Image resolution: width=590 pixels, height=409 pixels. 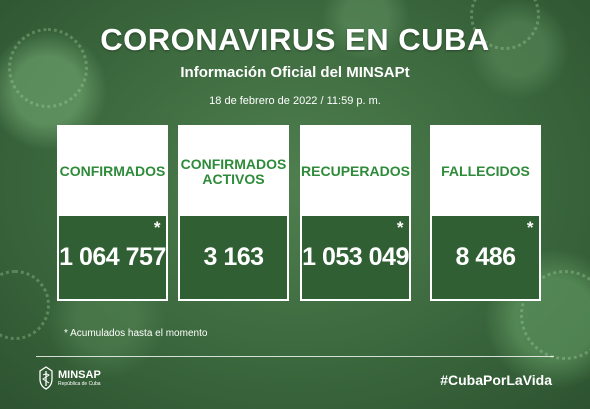 I want to click on card-value-box: * 1 064 757, so click(x=112, y=257).